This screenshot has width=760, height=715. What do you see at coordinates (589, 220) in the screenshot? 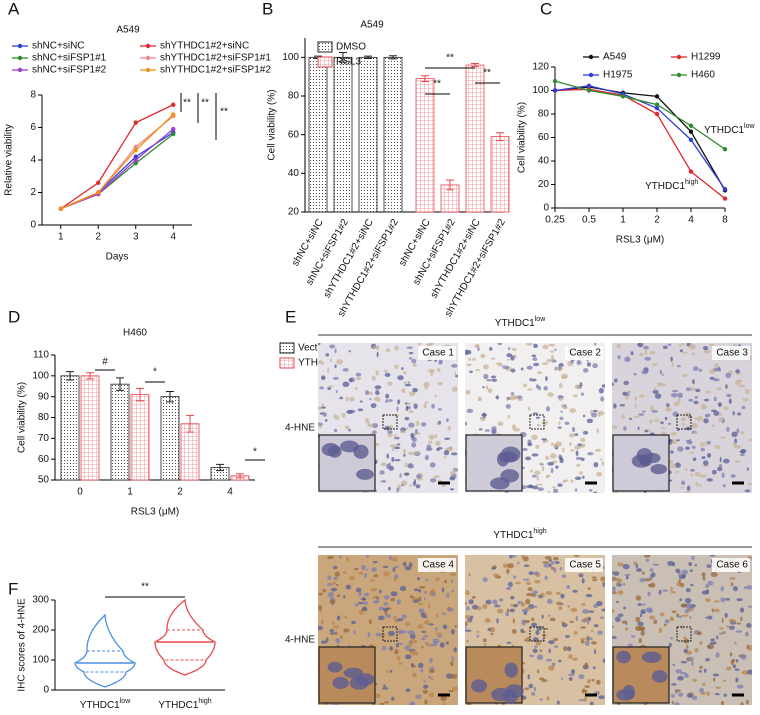
I see `x-tick-label: 0.5` at bounding box center [589, 220].